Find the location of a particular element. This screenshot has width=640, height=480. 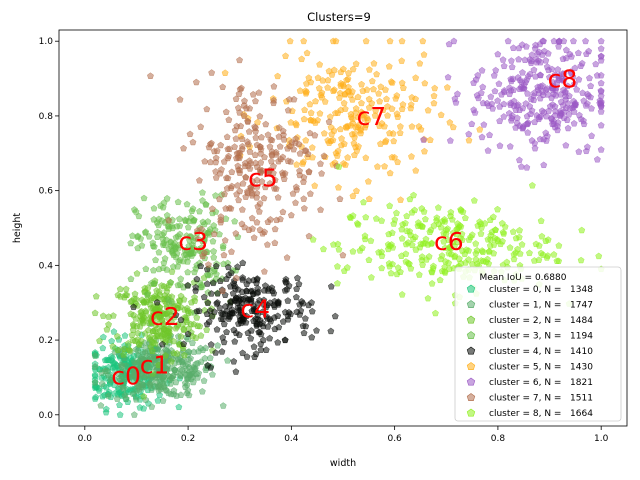

cluster-label-c4: c4 is located at coordinates (255, 308).